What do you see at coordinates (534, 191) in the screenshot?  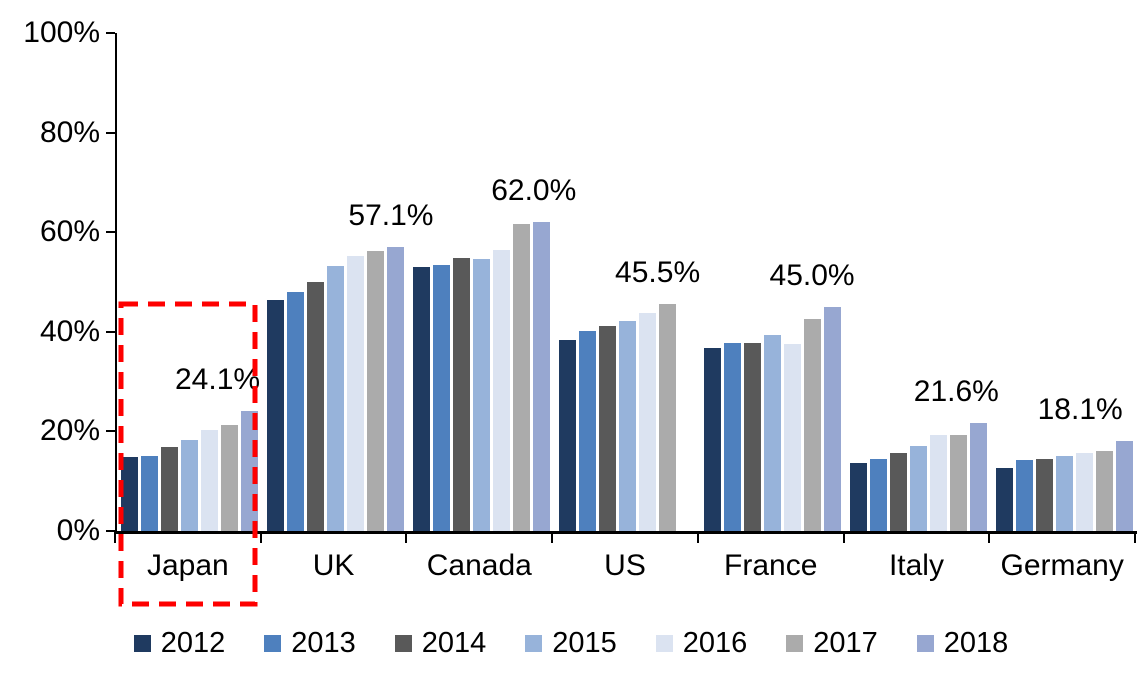 I see `data-label-canada: 62.0%` at bounding box center [534, 191].